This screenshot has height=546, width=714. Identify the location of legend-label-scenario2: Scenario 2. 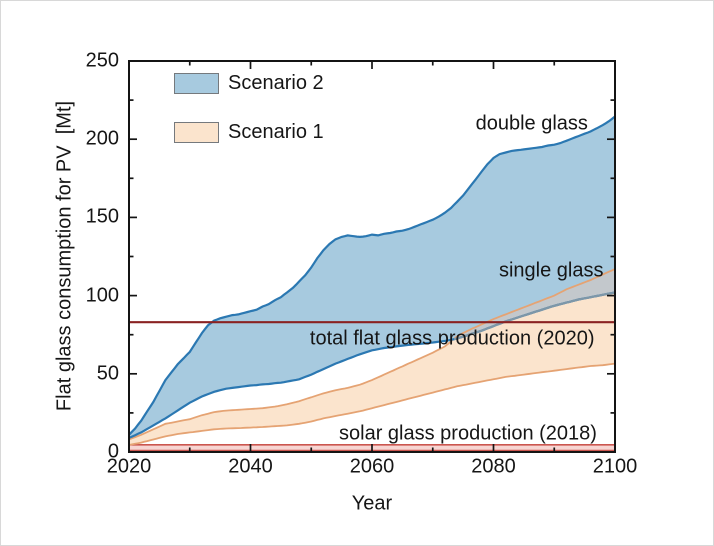
(276, 83).